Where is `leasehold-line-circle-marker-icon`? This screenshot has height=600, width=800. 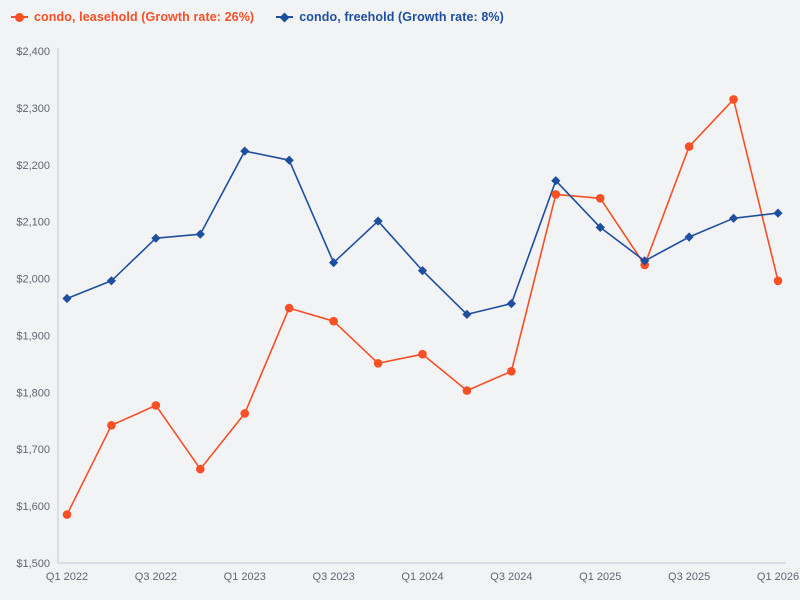 leasehold-line-circle-marker-icon is located at coordinates (19, 17).